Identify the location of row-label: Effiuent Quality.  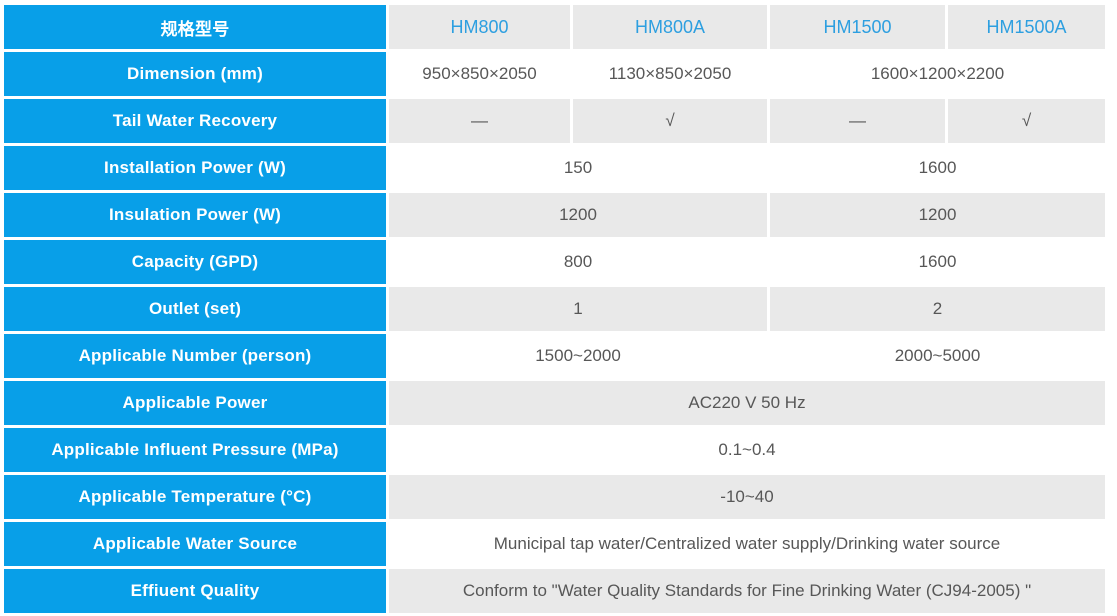
(195, 591).